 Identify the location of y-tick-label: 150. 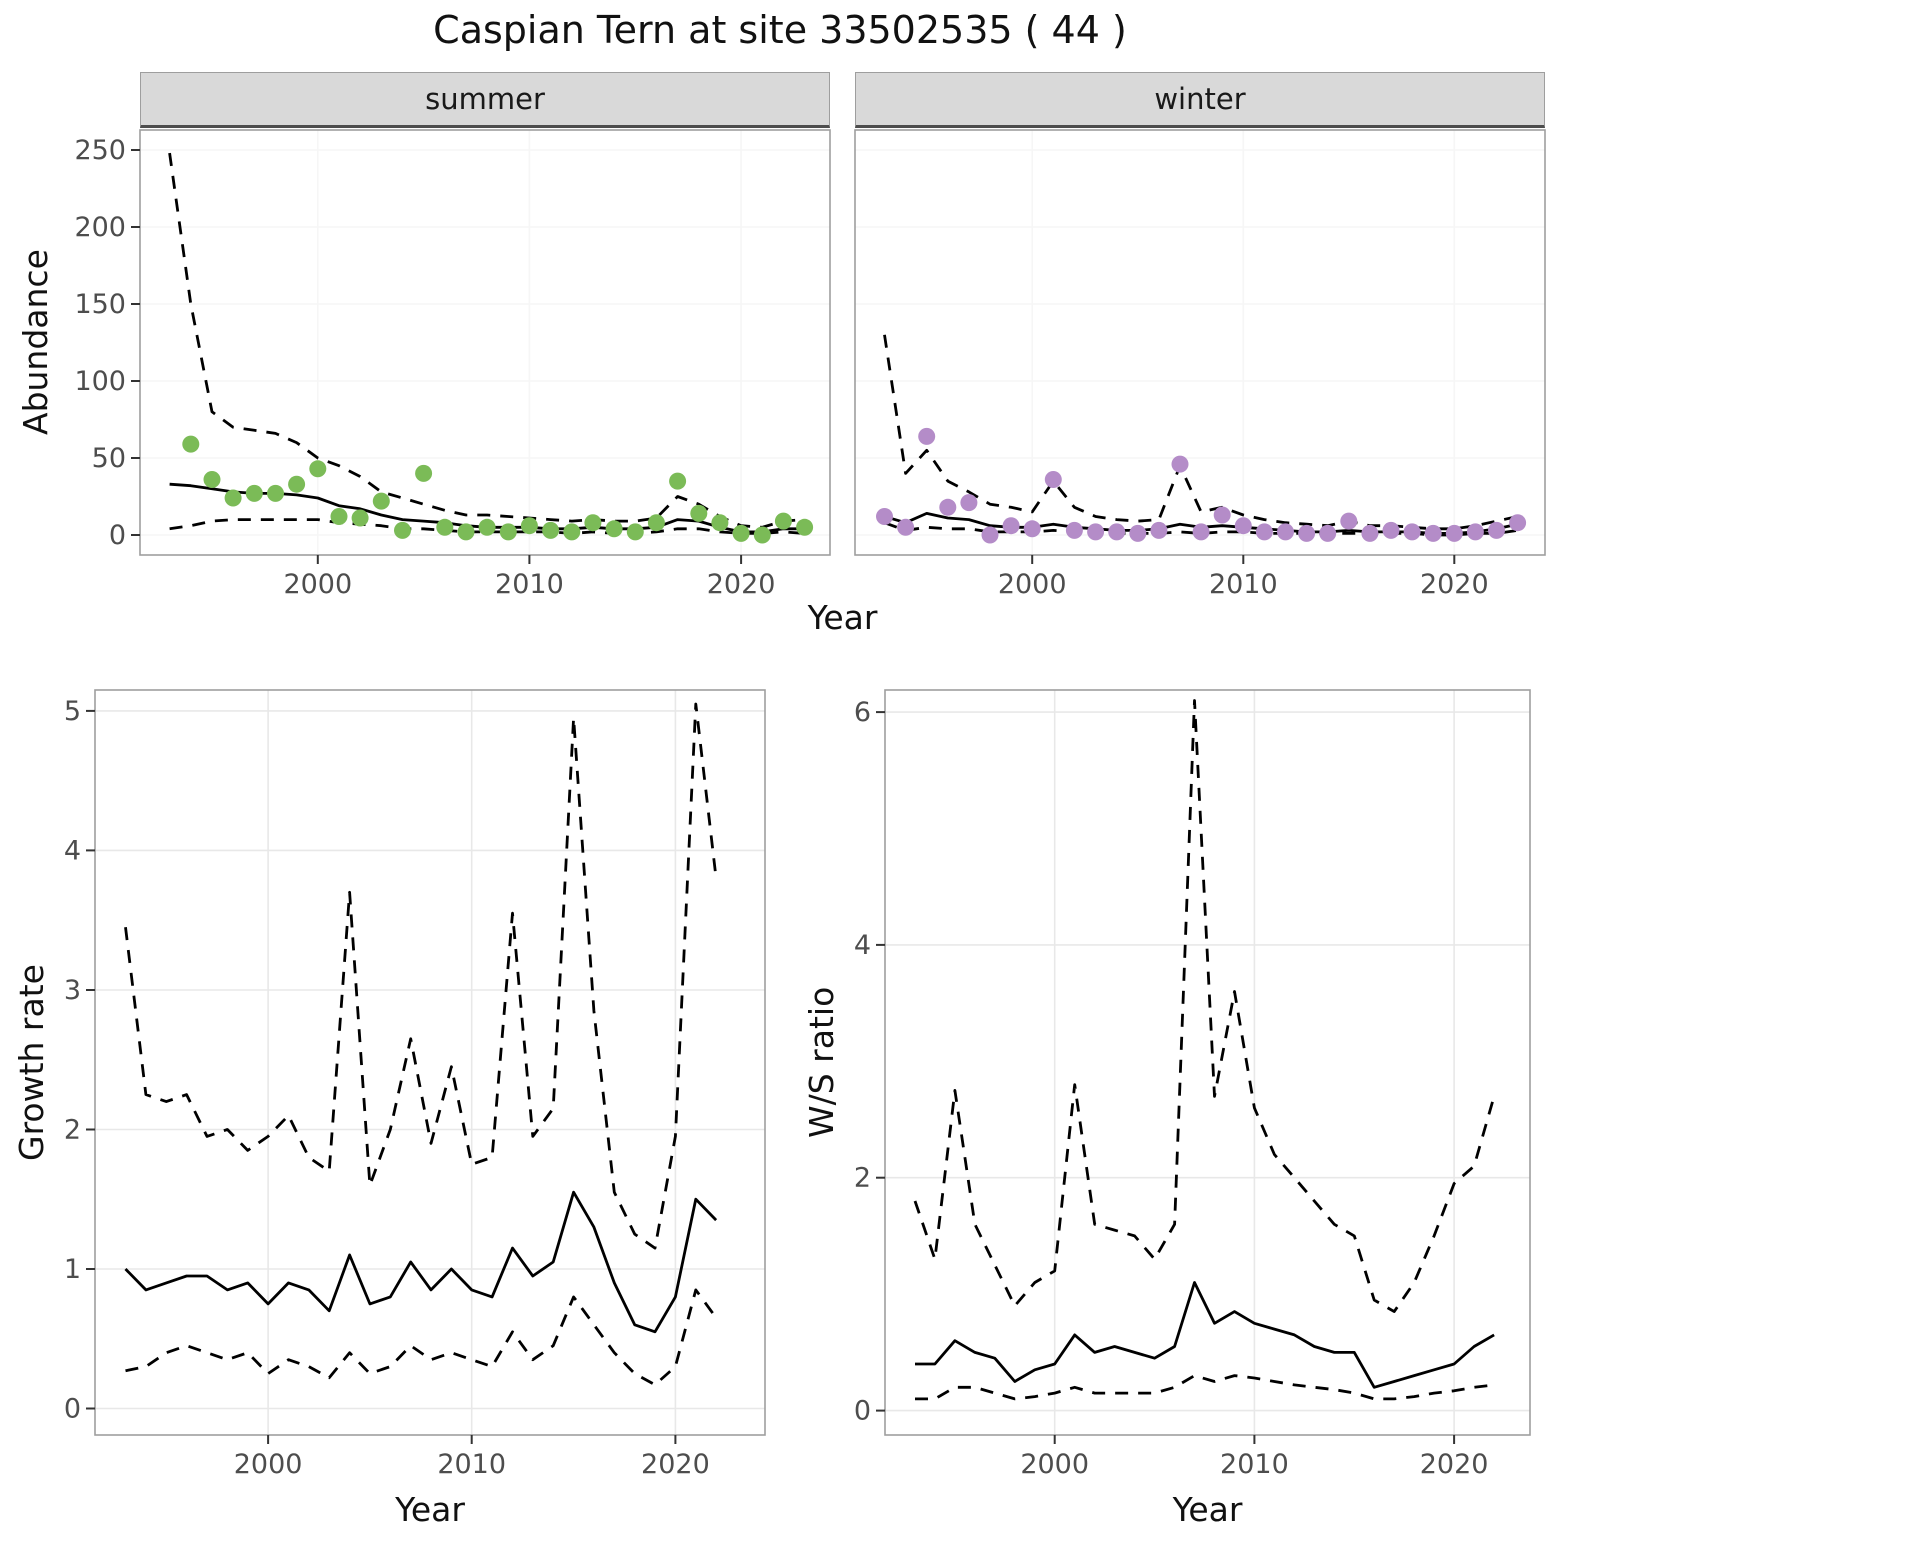
(100, 304).